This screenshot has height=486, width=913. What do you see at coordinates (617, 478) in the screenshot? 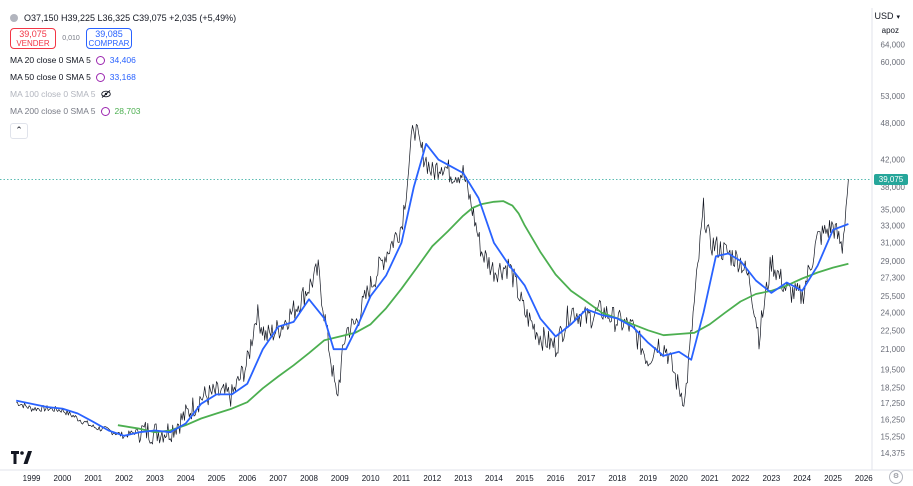
I see `x-tick-label: 2018` at bounding box center [617, 478].